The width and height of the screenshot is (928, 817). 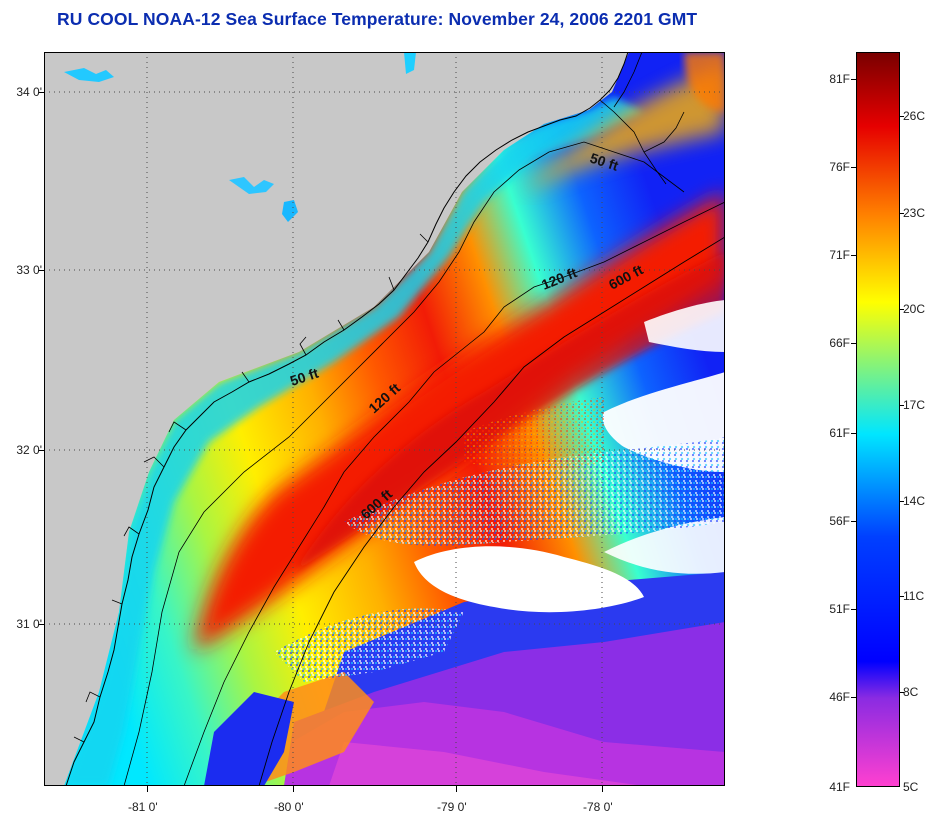 I want to click on isobath-label-600ft-south: 600 ft, so click(x=376, y=504).